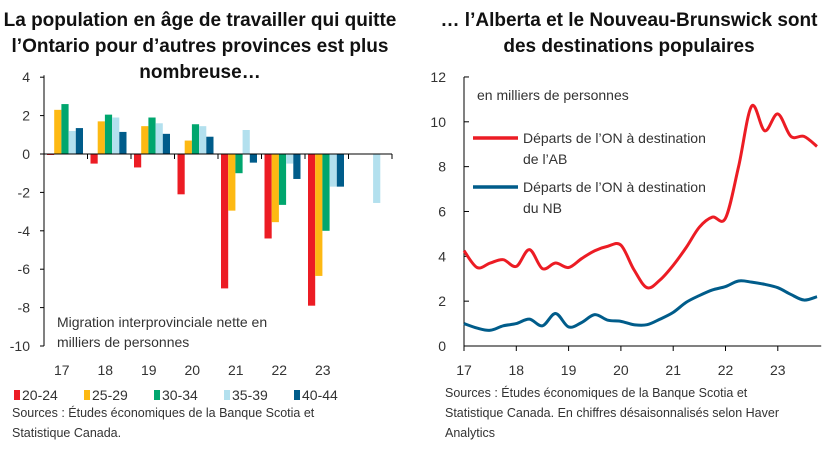 The height and width of the screenshot is (450, 828). What do you see at coordinates (640, 305) in the screenshot?
I see `series-line-nb` at bounding box center [640, 305].